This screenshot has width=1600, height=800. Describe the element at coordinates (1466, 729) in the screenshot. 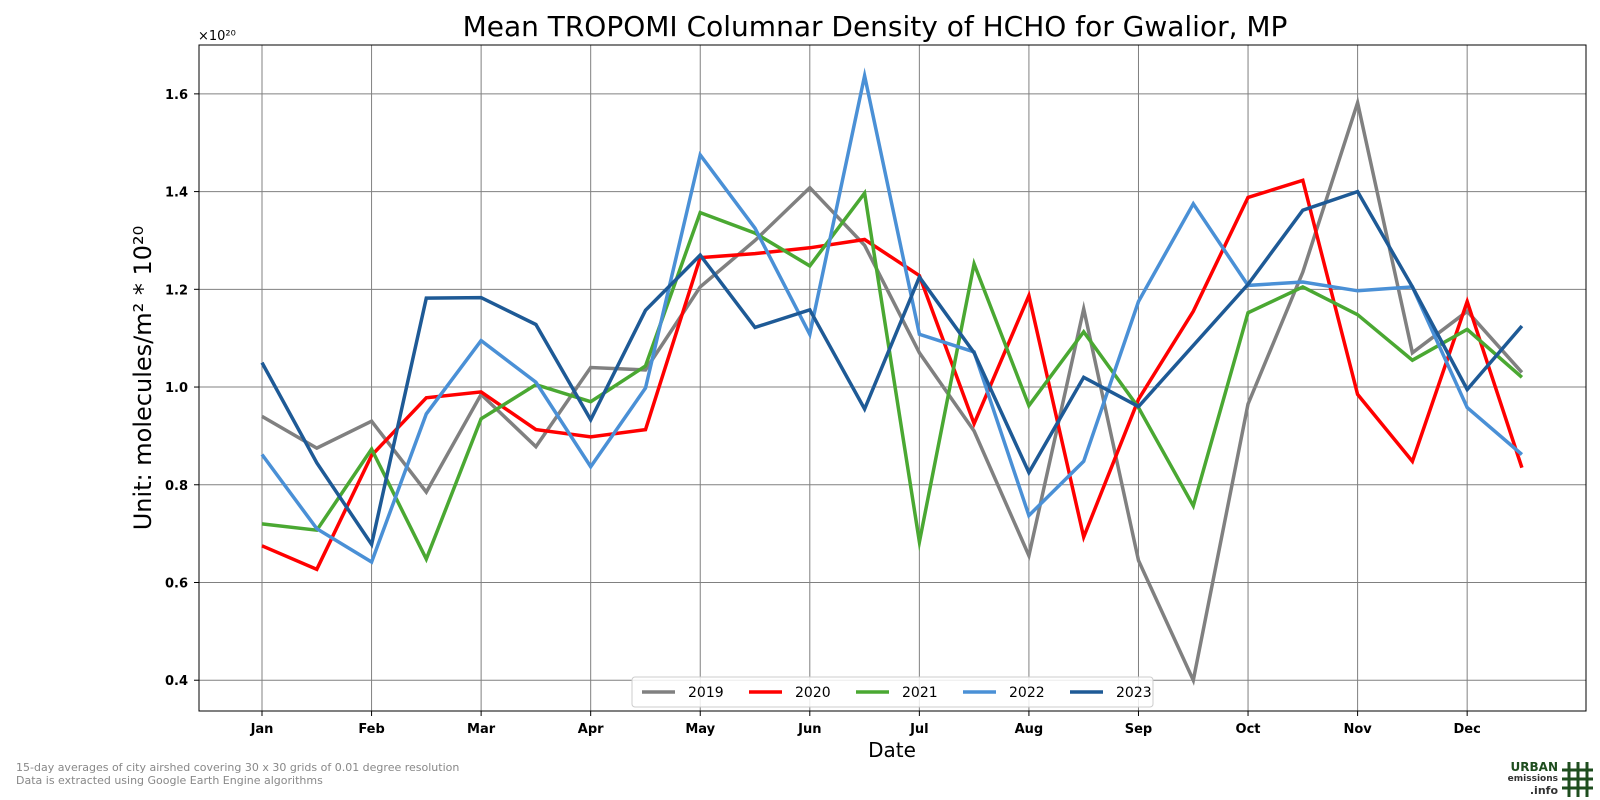

I see `x-tick-label: Dec` at that location.